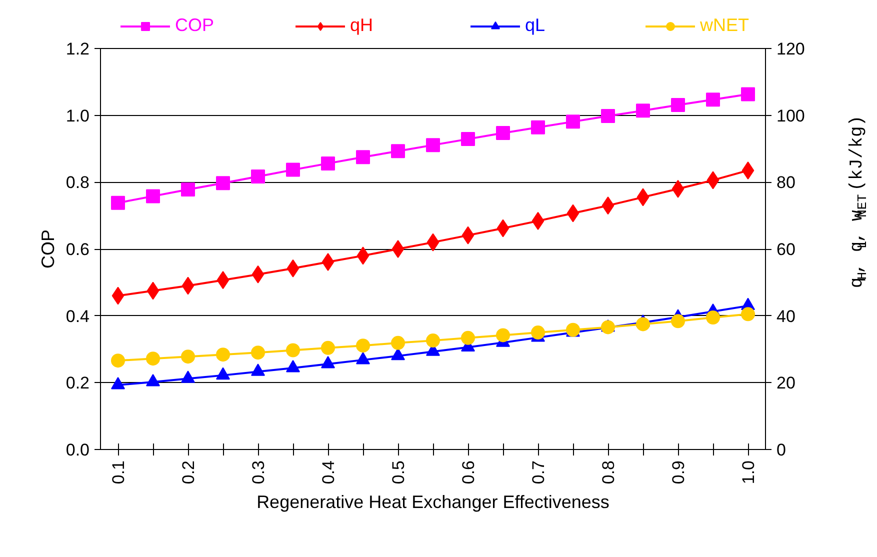 The width and height of the screenshot is (877, 557). Describe the element at coordinates (48, 249) in the screenshot. I see `y-axis-title: COP` at that location.